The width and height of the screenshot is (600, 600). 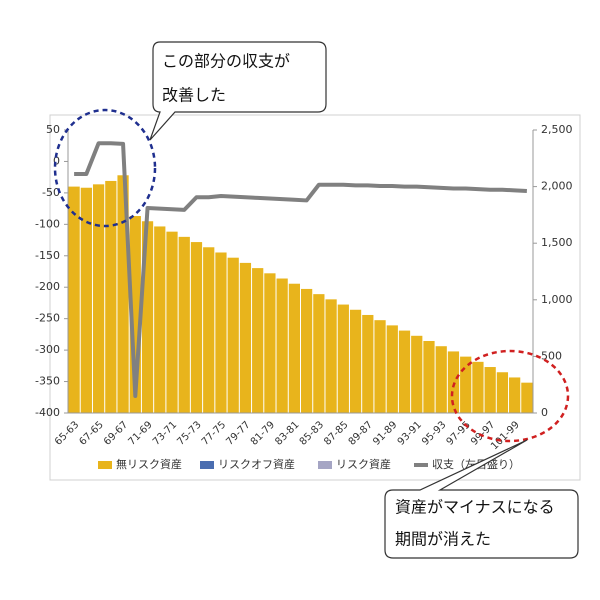 What do you see at coordinates (443, 539) in the screenshot?
I see `annotation-text: 期間が消えた` at bounding box center [443, 539].